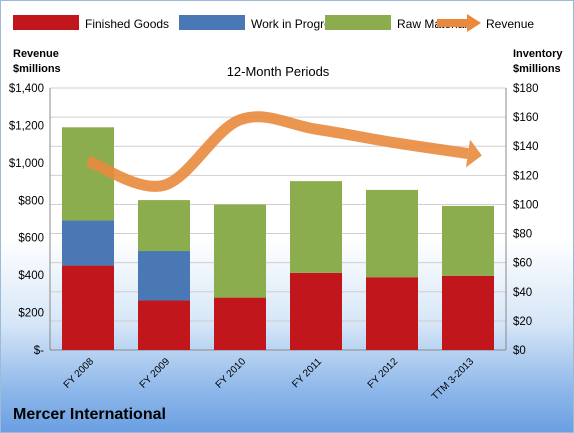 The image size is (574, 433). Describe the element at coordinates (537, 69) in the screenshot. I see `right-axis-unit: $millions` at that location.